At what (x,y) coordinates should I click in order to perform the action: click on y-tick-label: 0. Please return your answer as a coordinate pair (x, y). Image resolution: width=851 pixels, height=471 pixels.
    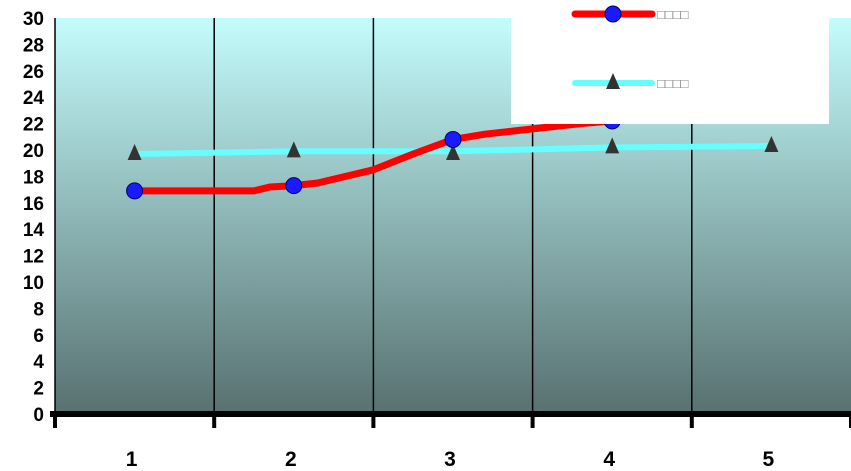
    Looking at the image, I should click on (38, 415).